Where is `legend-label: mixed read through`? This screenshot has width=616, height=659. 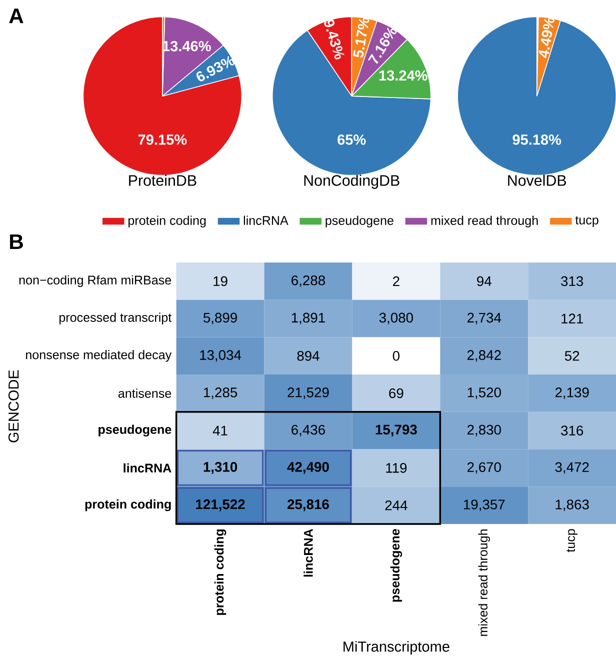
legend-label: mixed read through is located at coordinates (484, 222).